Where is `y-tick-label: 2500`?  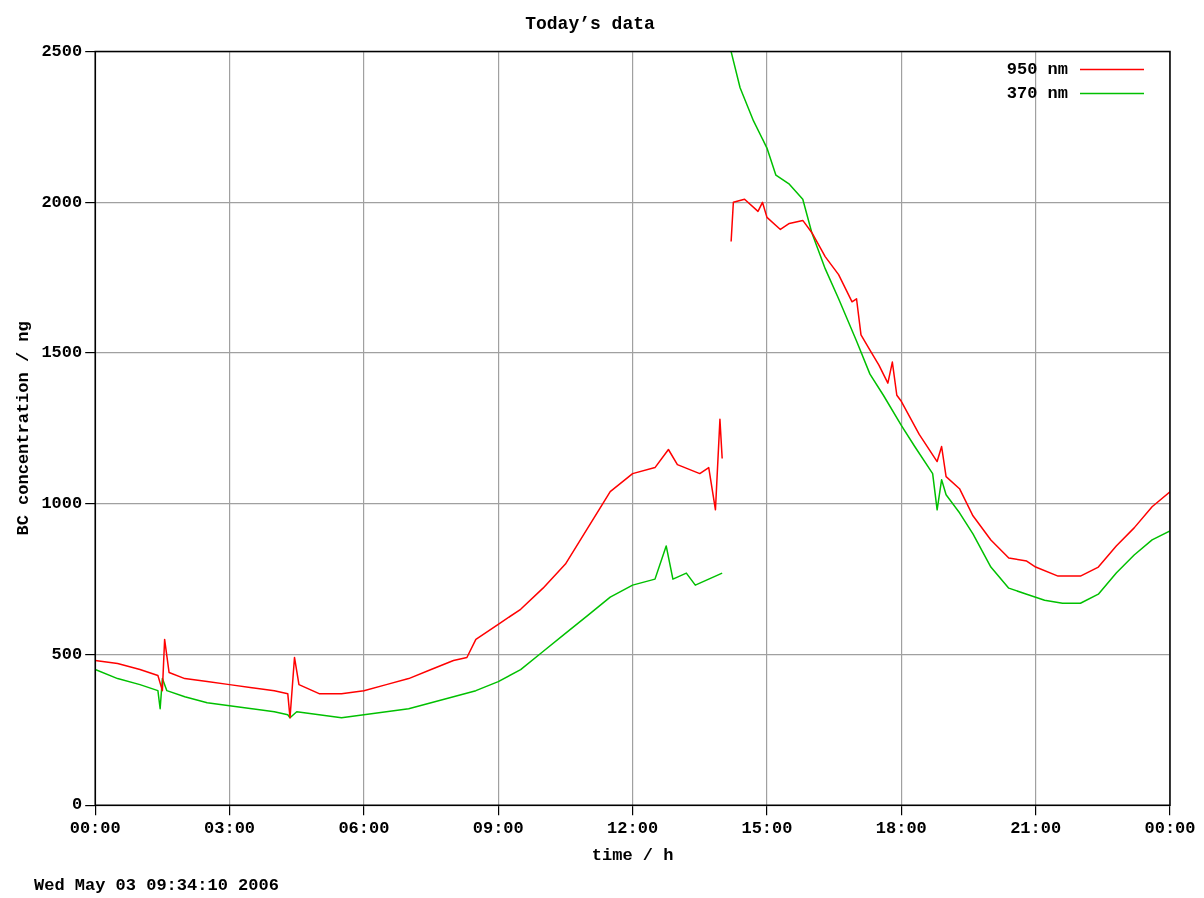
y-tick-label: 2500 is located at coordinates (62, 51).